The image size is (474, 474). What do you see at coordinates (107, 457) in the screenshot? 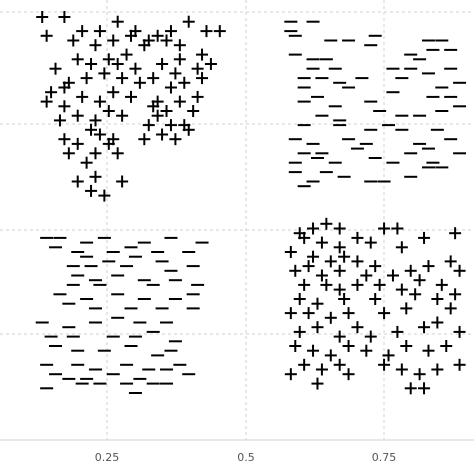
I see `x-tick-label-0: 0.25` at bounding box center [107, 457].